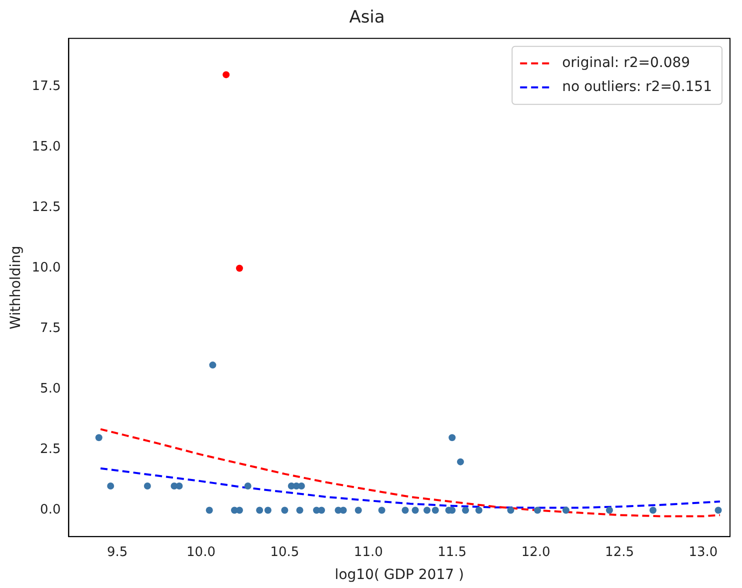 This screenshot has height=588, width=742. I want to click on x-tick-label: 12.5, so click(619, 552).